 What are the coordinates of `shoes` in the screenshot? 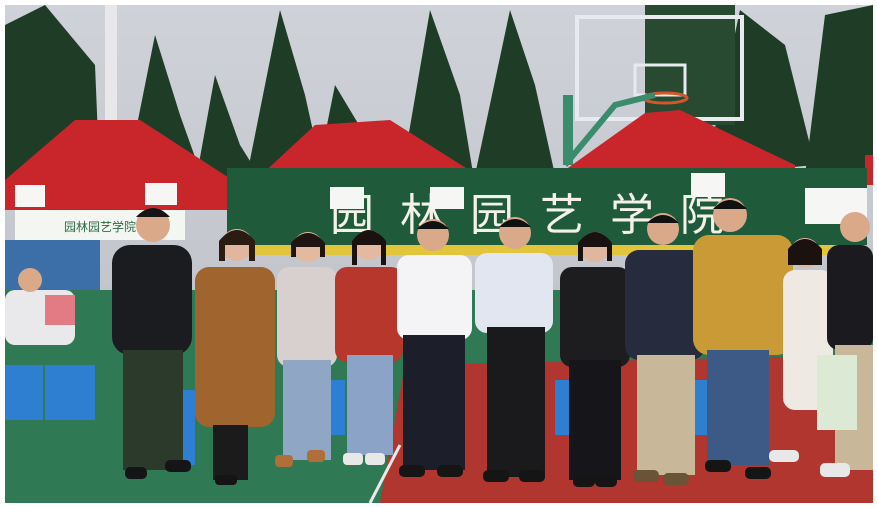 It's located at (487, 468).